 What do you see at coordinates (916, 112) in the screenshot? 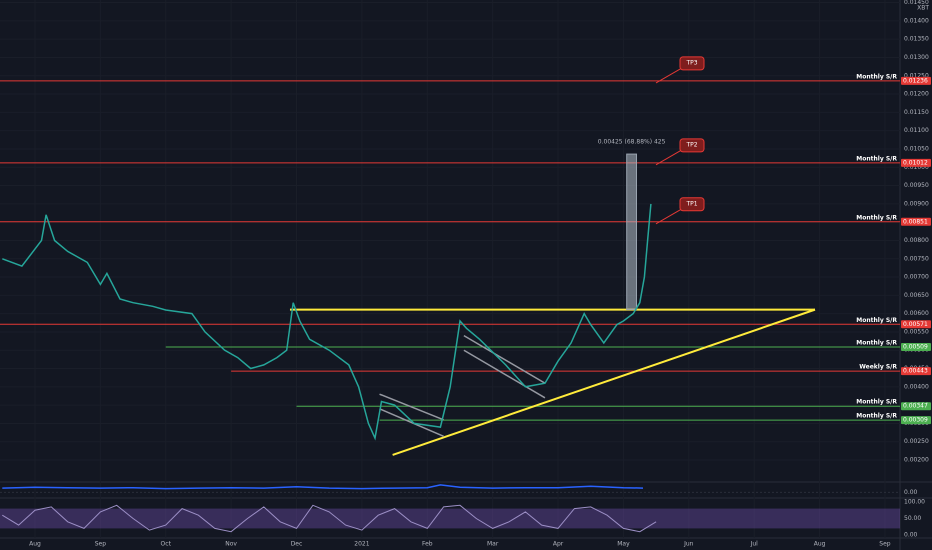
I see `y-tick-label: 0.01150` at bounding box center [916, 112].